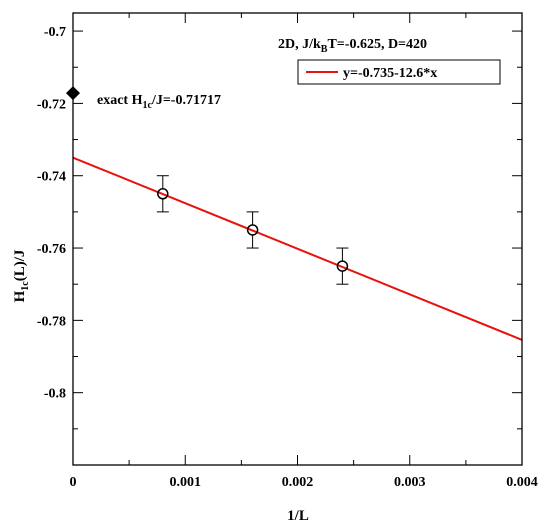 The image size is (550, 528). Describe the element at coordinates (186, 482) in the screenshot. I see `x-tick-label: 0.001` at that location.